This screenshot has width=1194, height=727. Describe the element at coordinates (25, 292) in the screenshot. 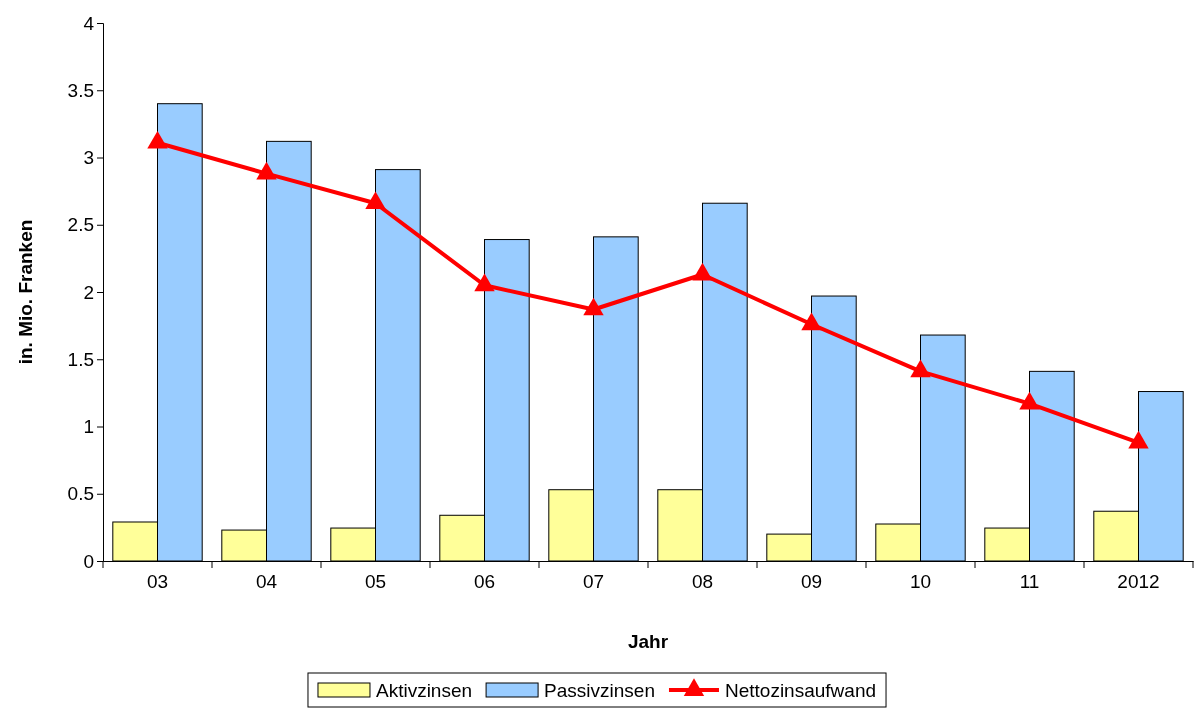

I see `y-axis-title: in. Mio. Franken` at that location.